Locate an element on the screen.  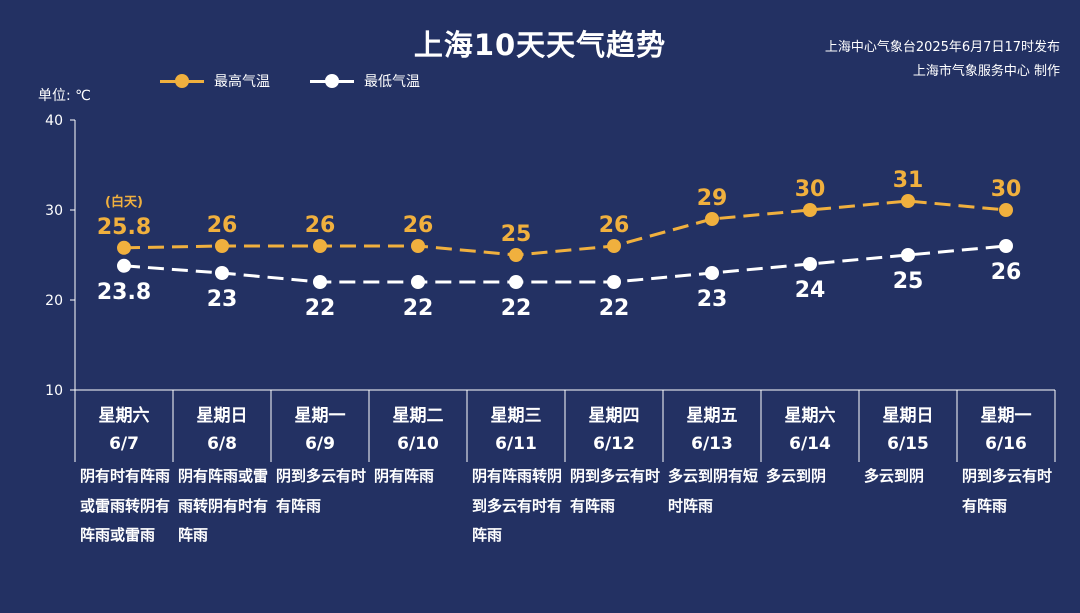
y-tick-label: 40 is located at coordinates (54, 121).